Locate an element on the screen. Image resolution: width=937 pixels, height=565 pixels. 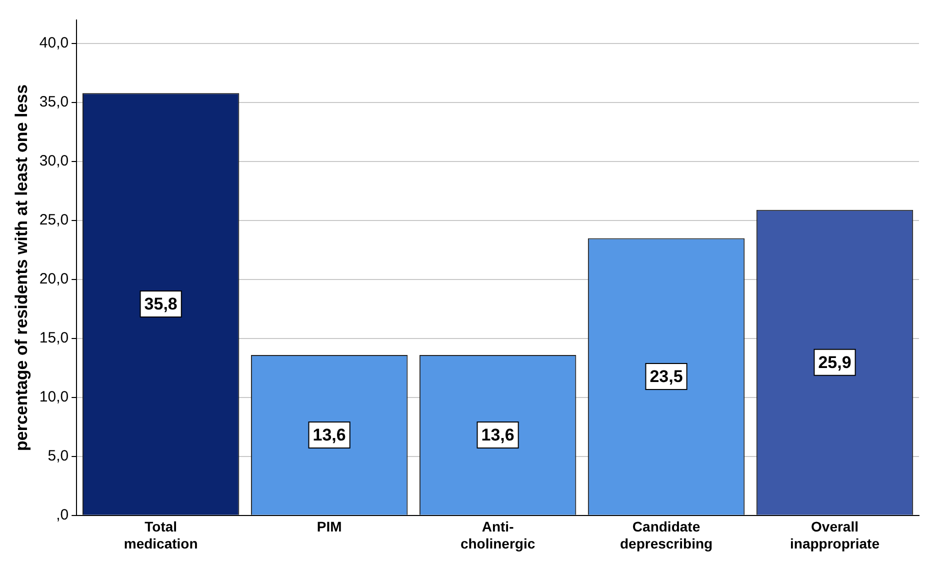
y-tick-label: 15,0 is located at coordinates (54, 338).